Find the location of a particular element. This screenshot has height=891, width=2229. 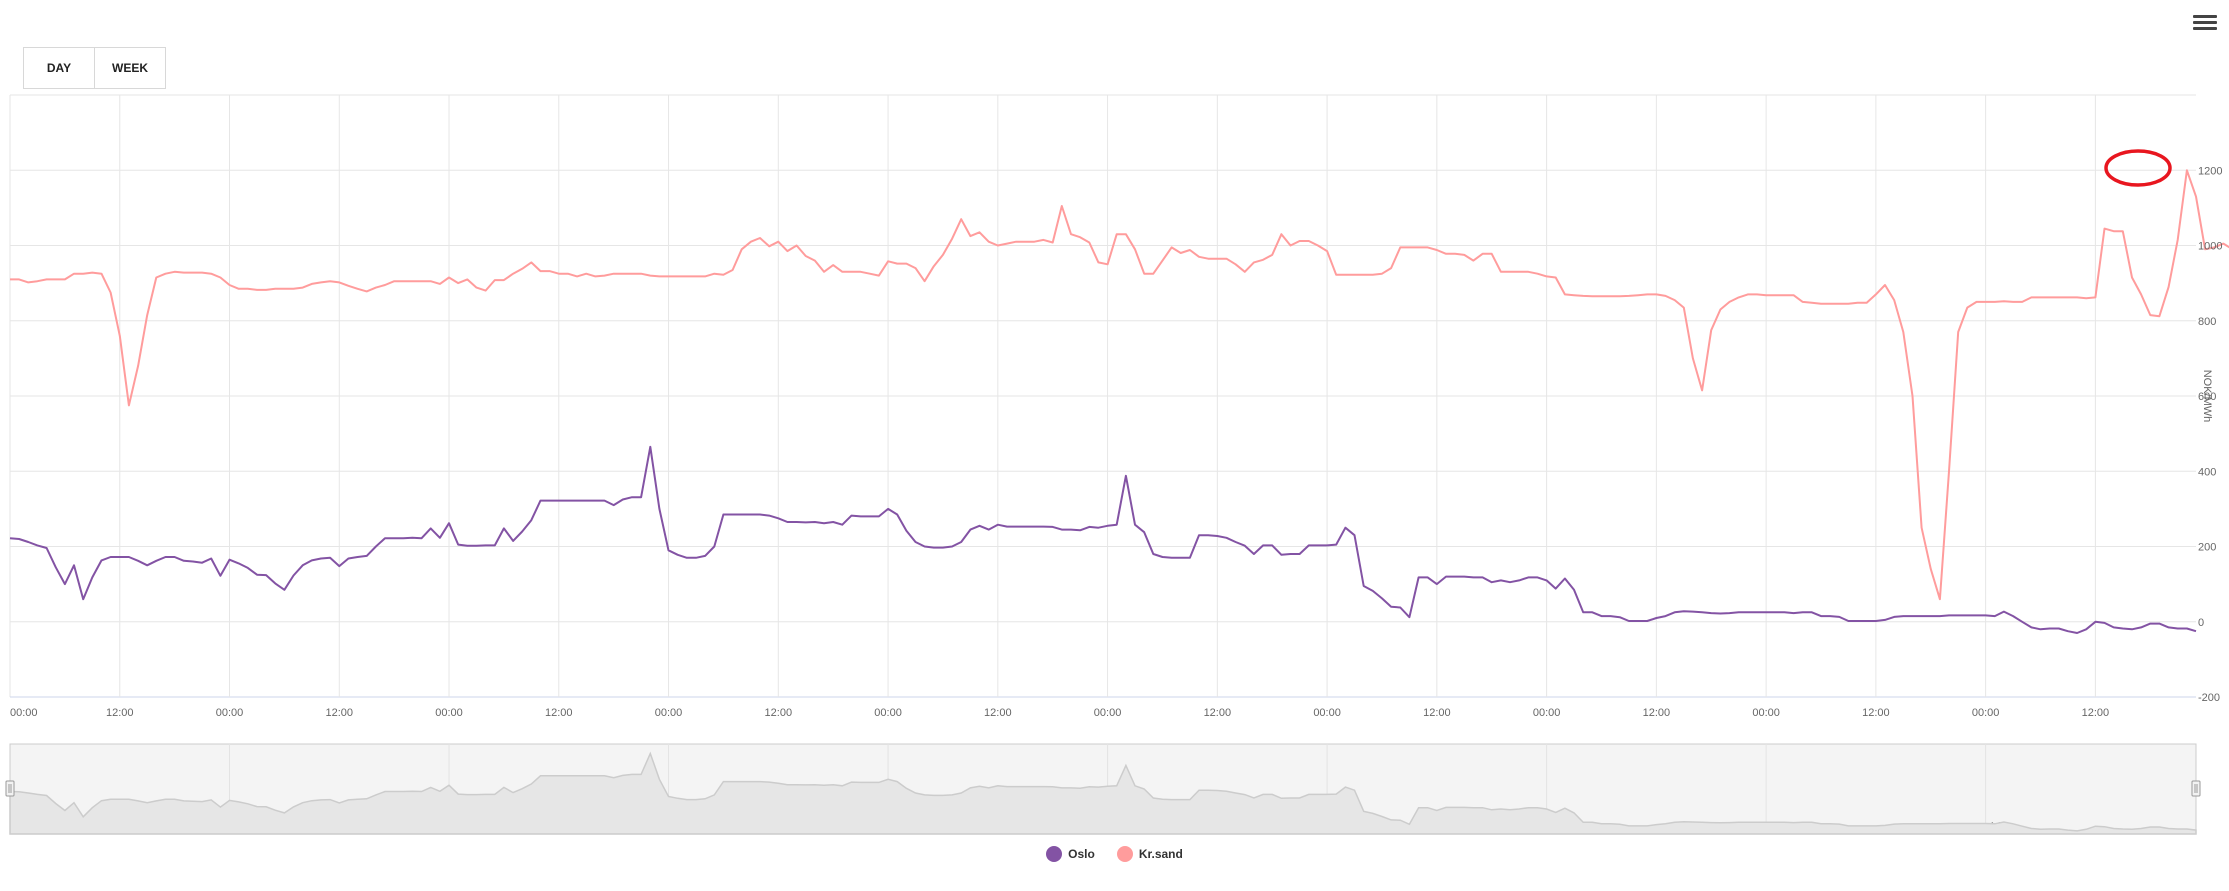

annotation is located at coordinates (2138, 168).